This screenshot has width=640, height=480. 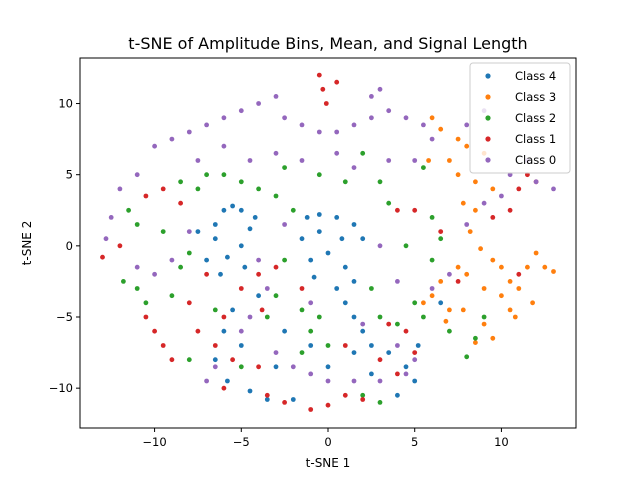 I want to click on y-tick-label: 10, so click(x=65, y=104).